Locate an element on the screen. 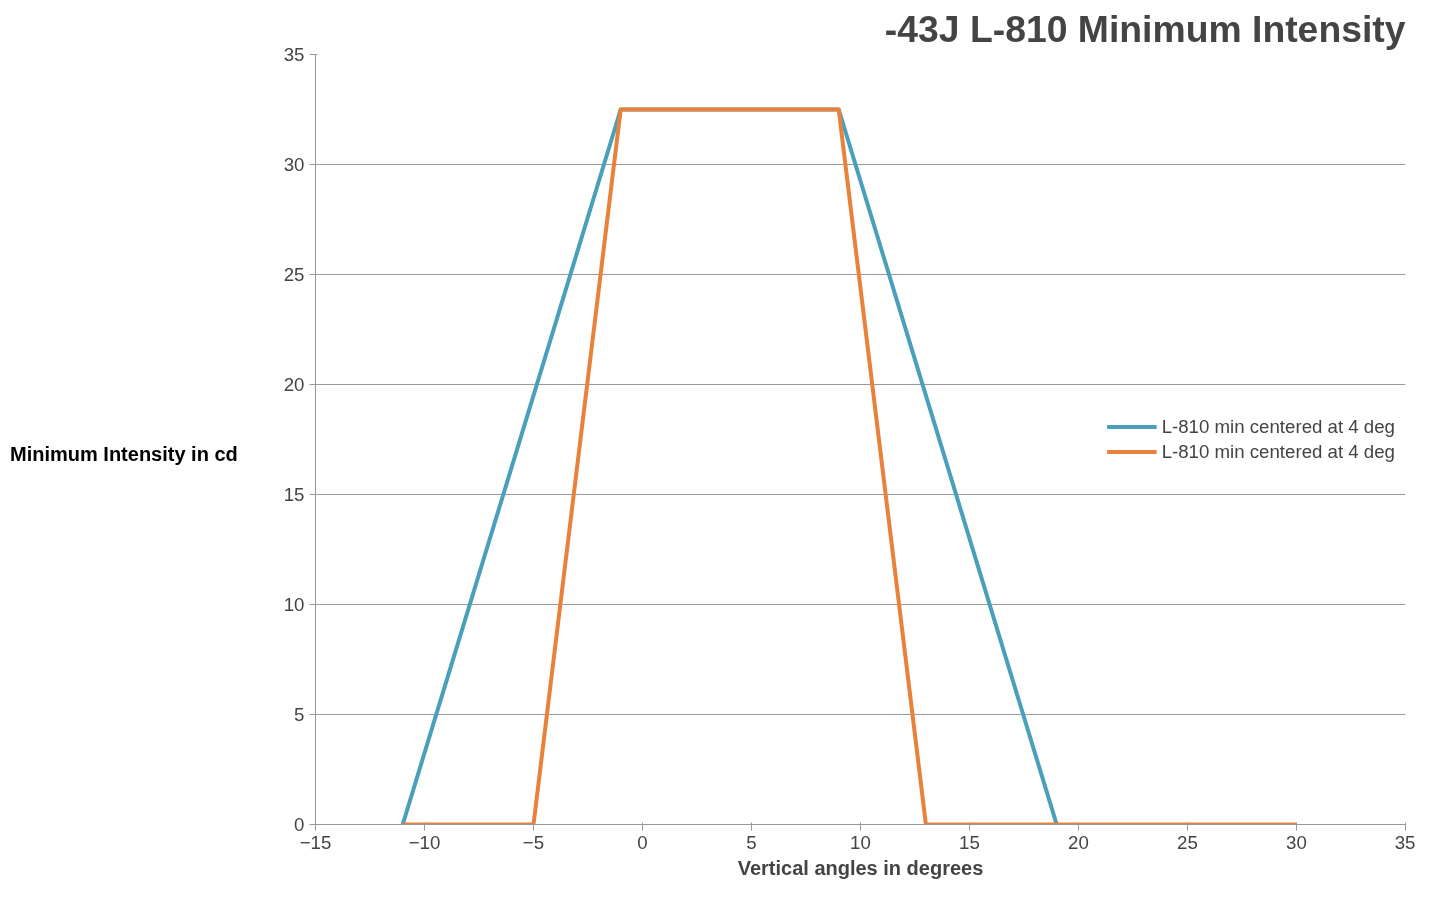  x-axis-title: Vertical angles in degrees is located at coordinates (860, 867).